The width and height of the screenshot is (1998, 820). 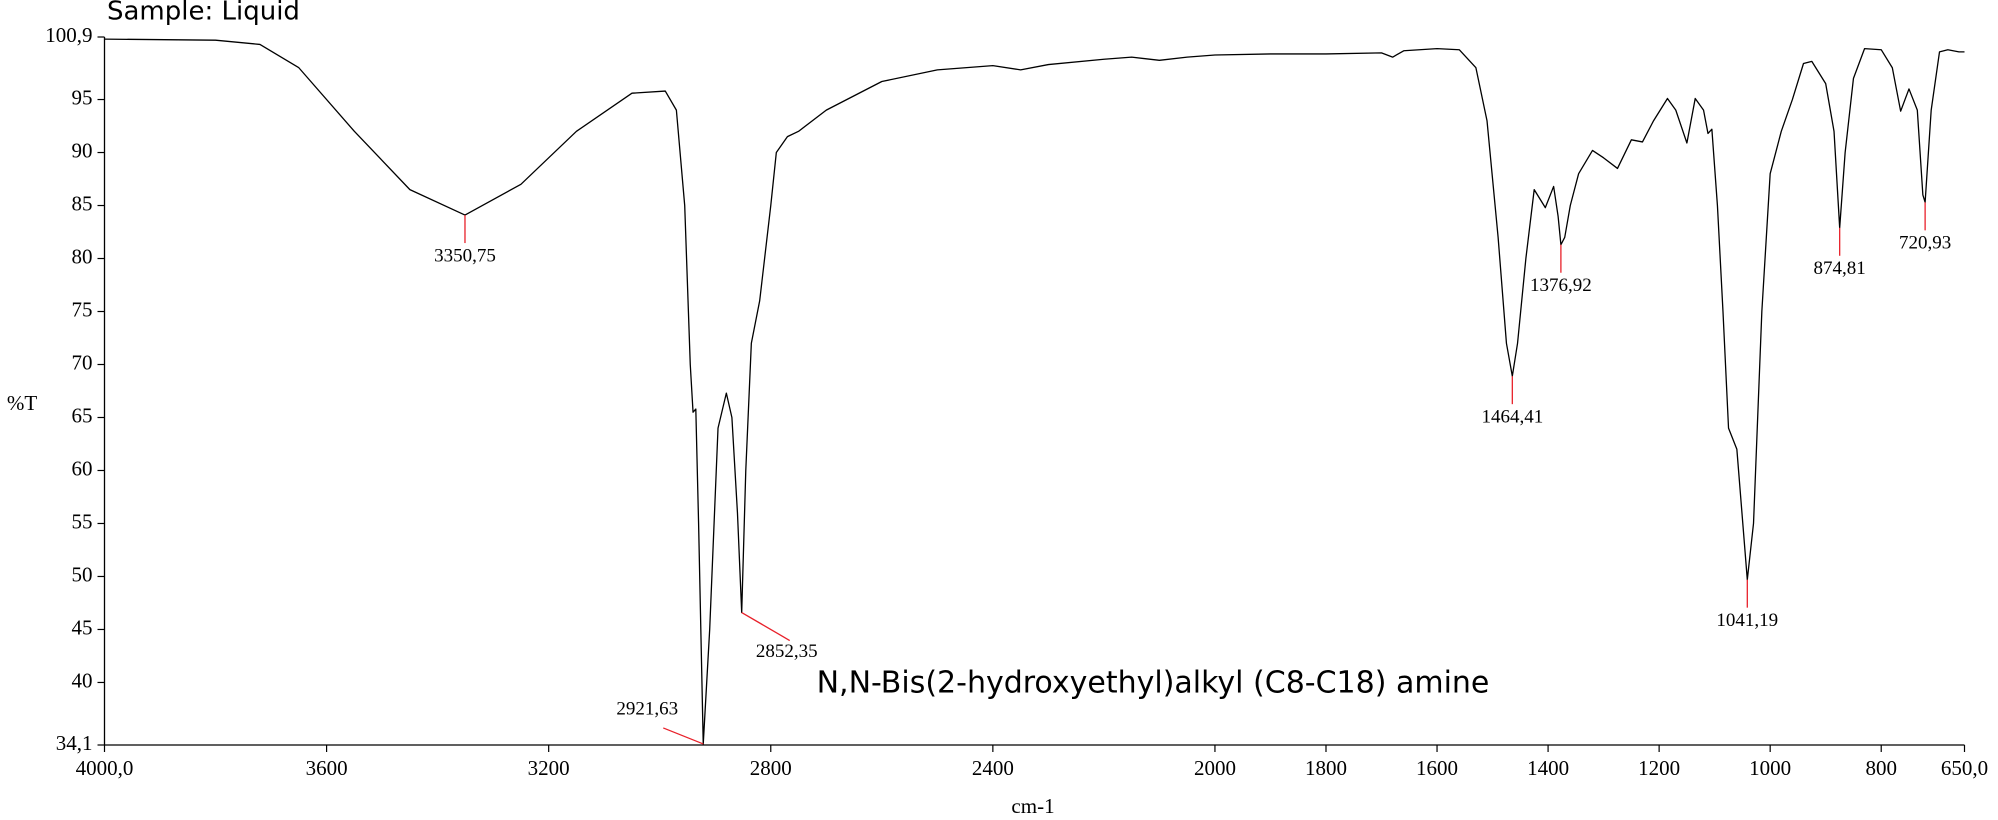 I want to click on peak-label: 1041,19, so click(x=1747, y=620).